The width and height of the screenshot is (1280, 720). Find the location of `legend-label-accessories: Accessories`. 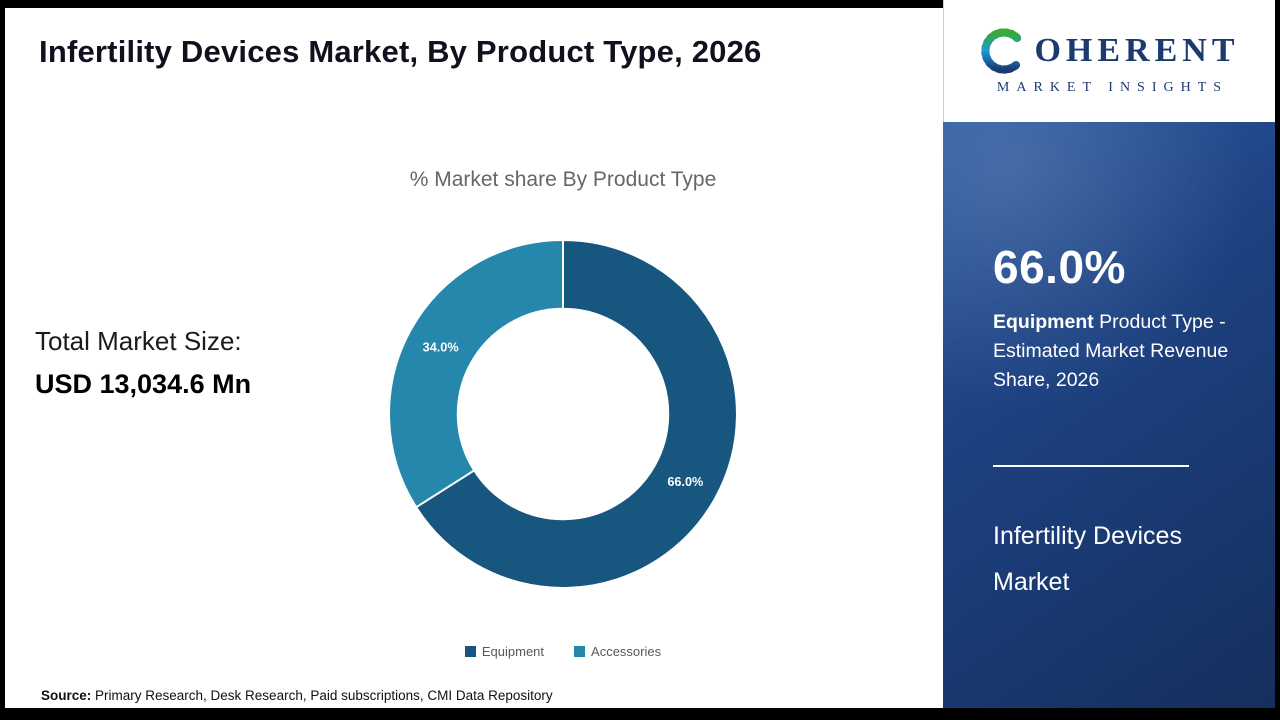

legend-label-accessories: Accessories is located at coordinates (626, 651).